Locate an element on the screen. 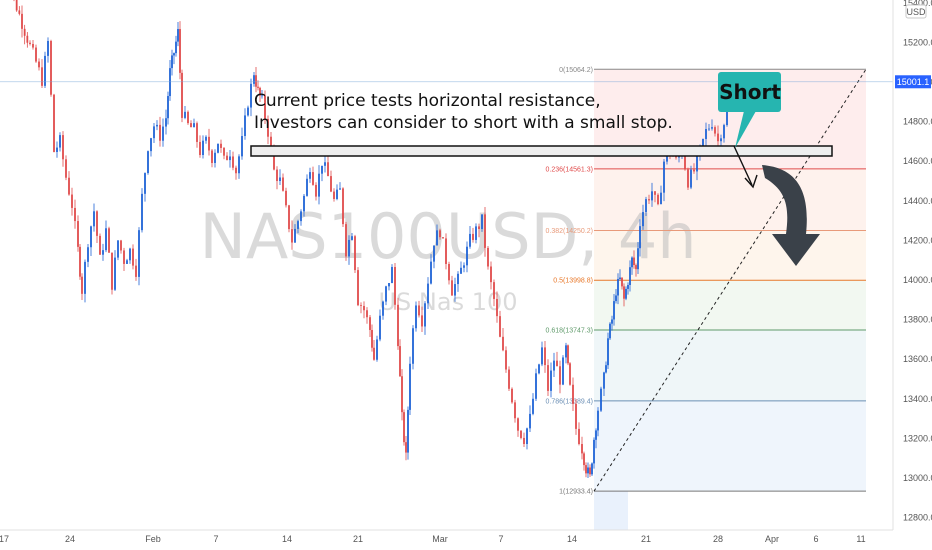 The height and width of the screenshot is (550, 932). x-tick-label: 14 is located at coordinates (572, 539).